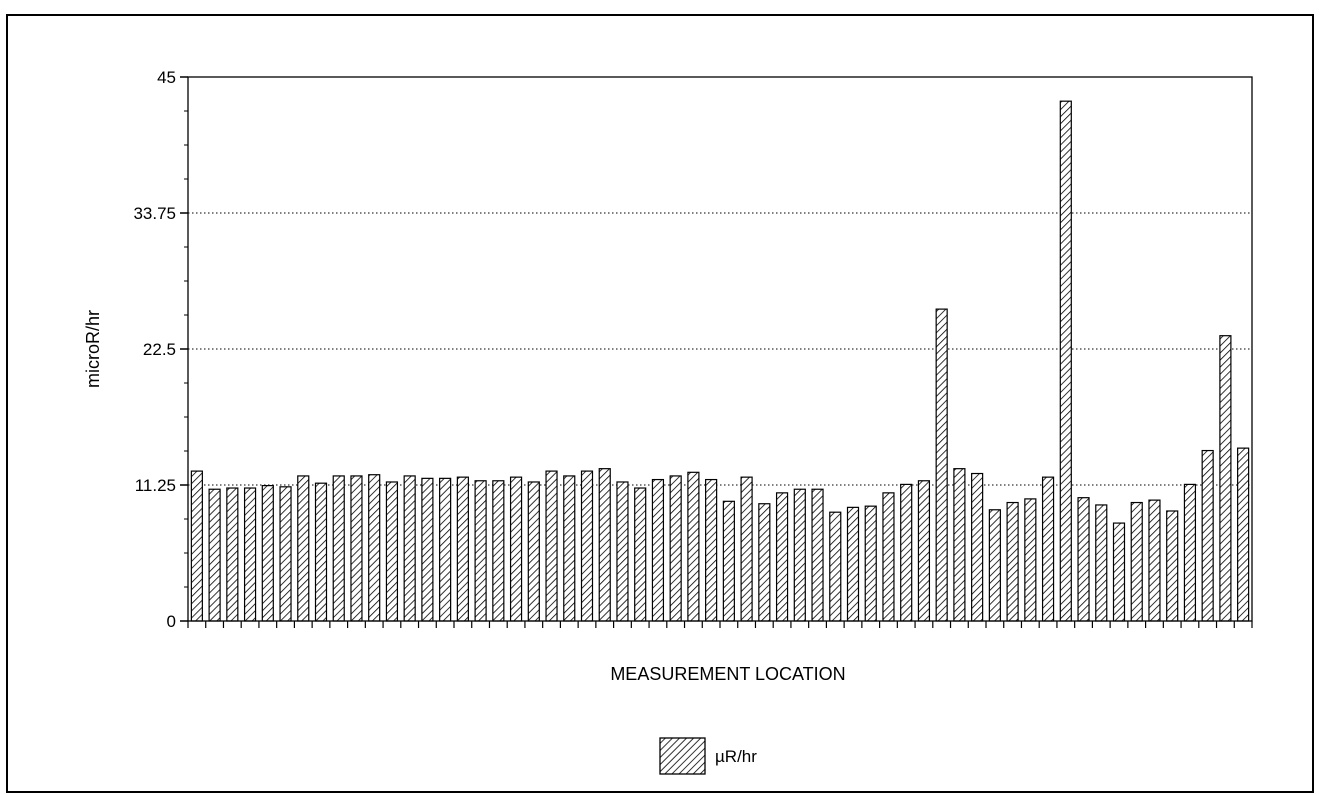 This screenshot has height=795, width=1320. Describe the element at coordinates (154, 213) in the screenshot. I see `y-tick-label: 33.75` at that location.